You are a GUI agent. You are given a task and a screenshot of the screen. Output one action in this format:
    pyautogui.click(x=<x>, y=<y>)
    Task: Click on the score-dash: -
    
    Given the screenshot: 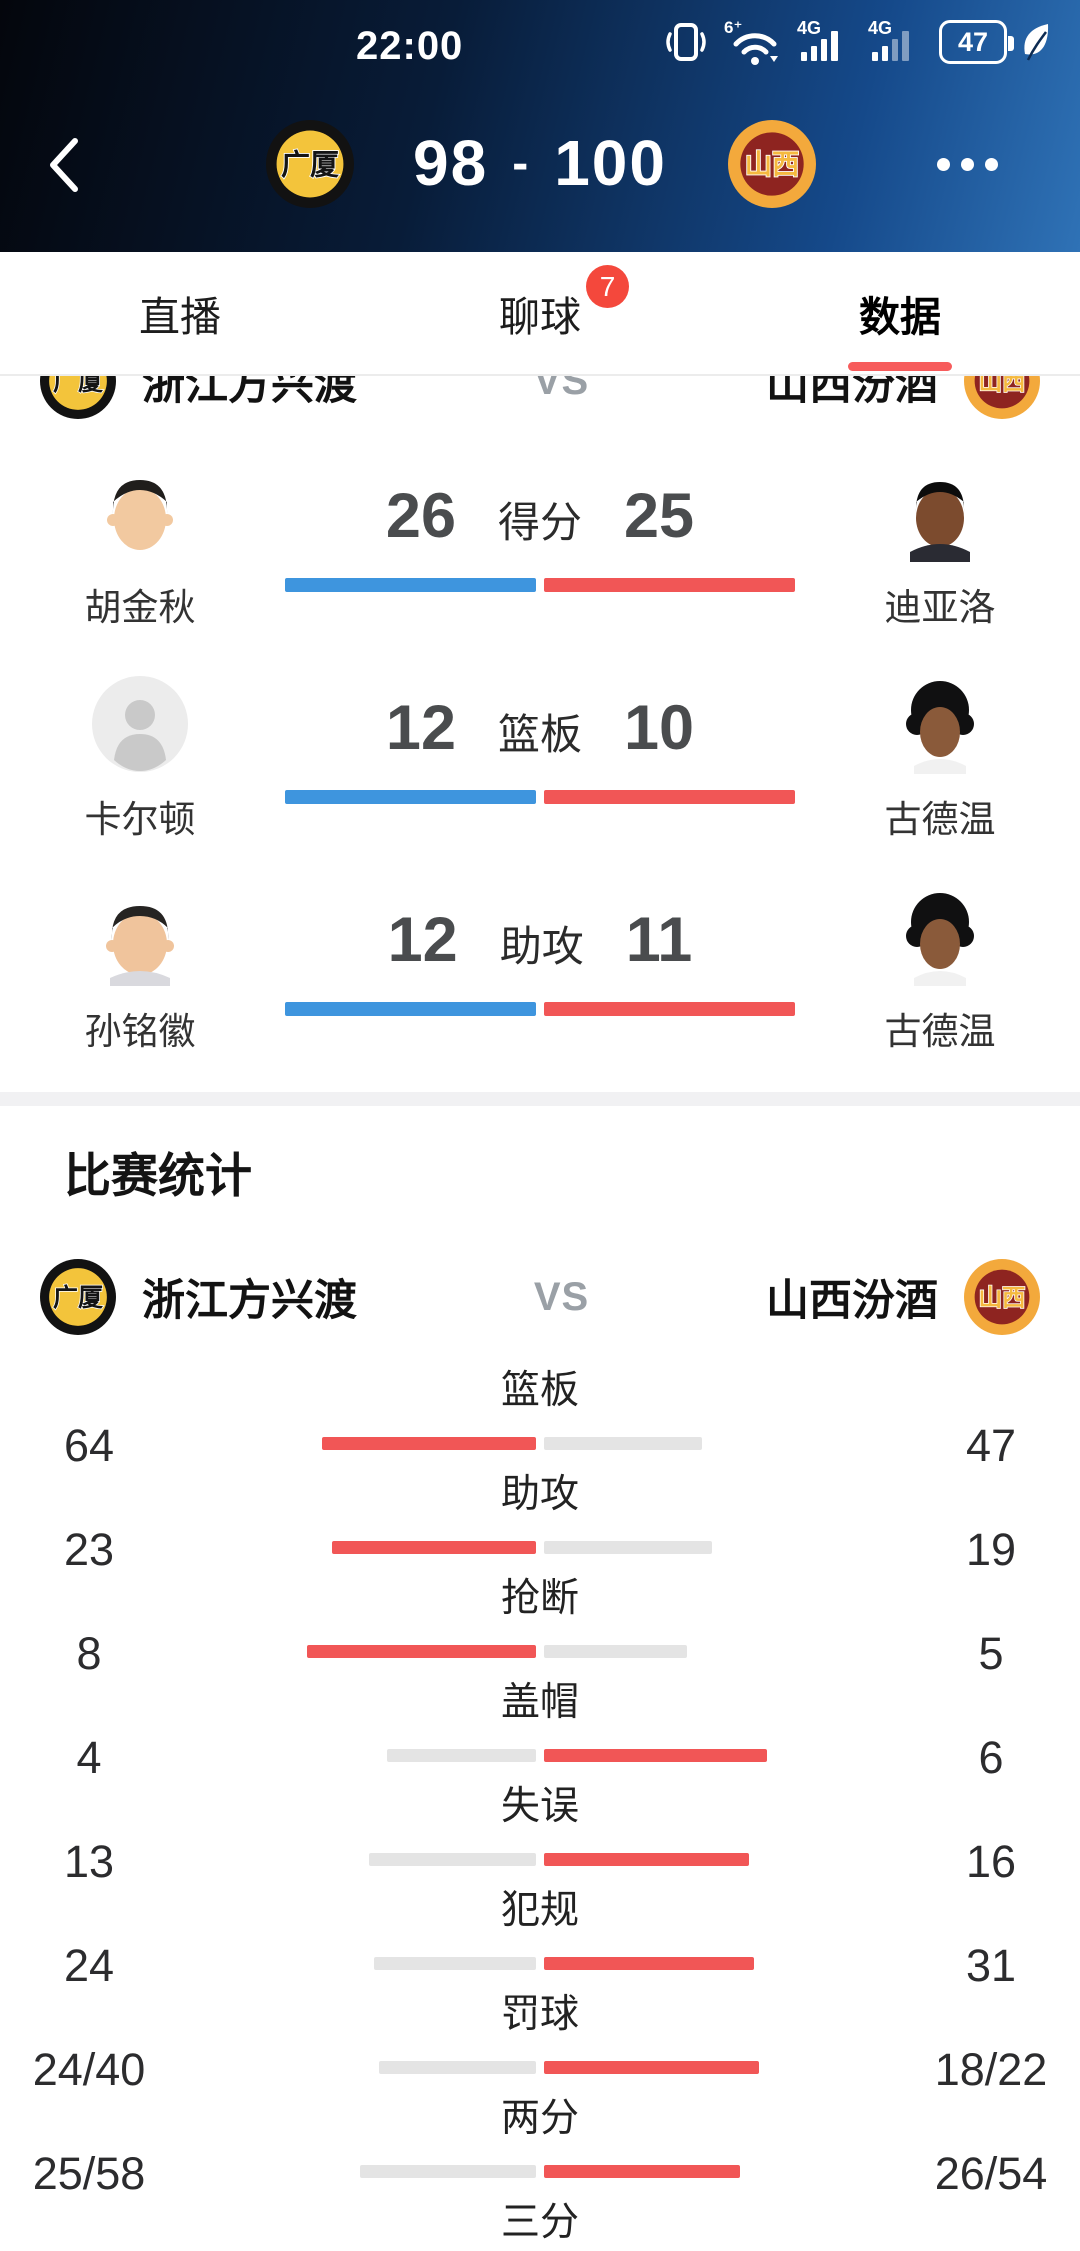 What is the action you would take?
    pyautogui.click(x=521, y=163)
    